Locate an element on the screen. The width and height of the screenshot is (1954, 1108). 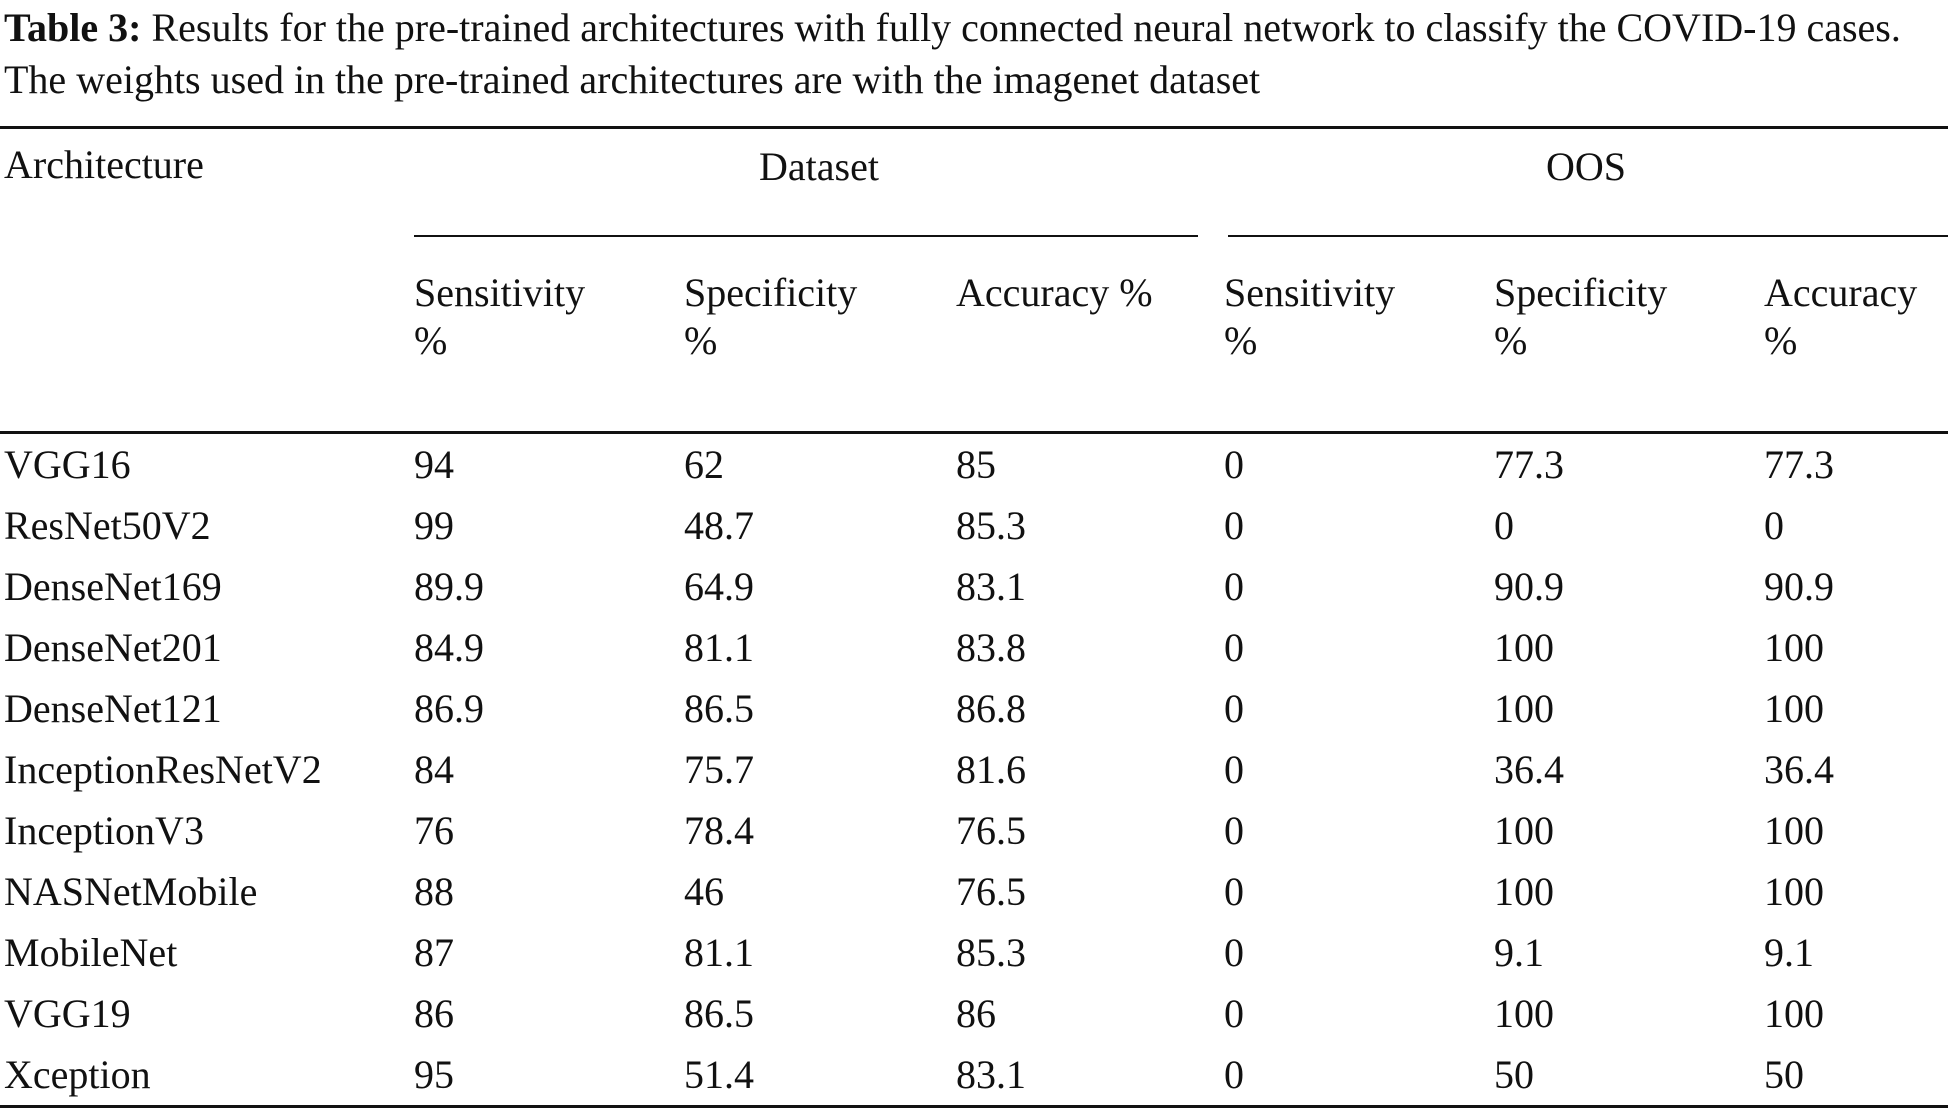
table-row: Xception 95 51.4 83.1 0 50 50 is located at coordinates (974, 1075).